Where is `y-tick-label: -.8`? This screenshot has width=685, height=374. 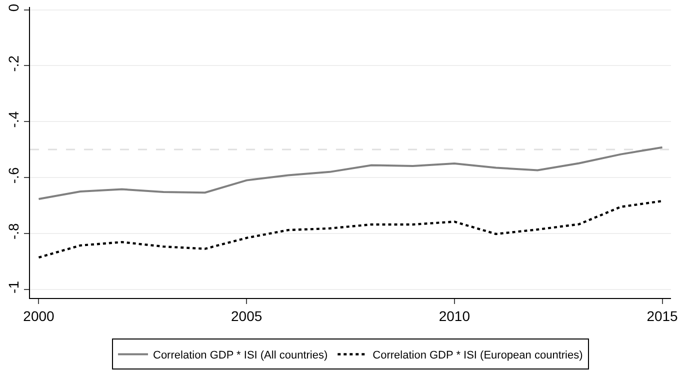 y-tick-label: -.8 is located at coordinates (13, 231).